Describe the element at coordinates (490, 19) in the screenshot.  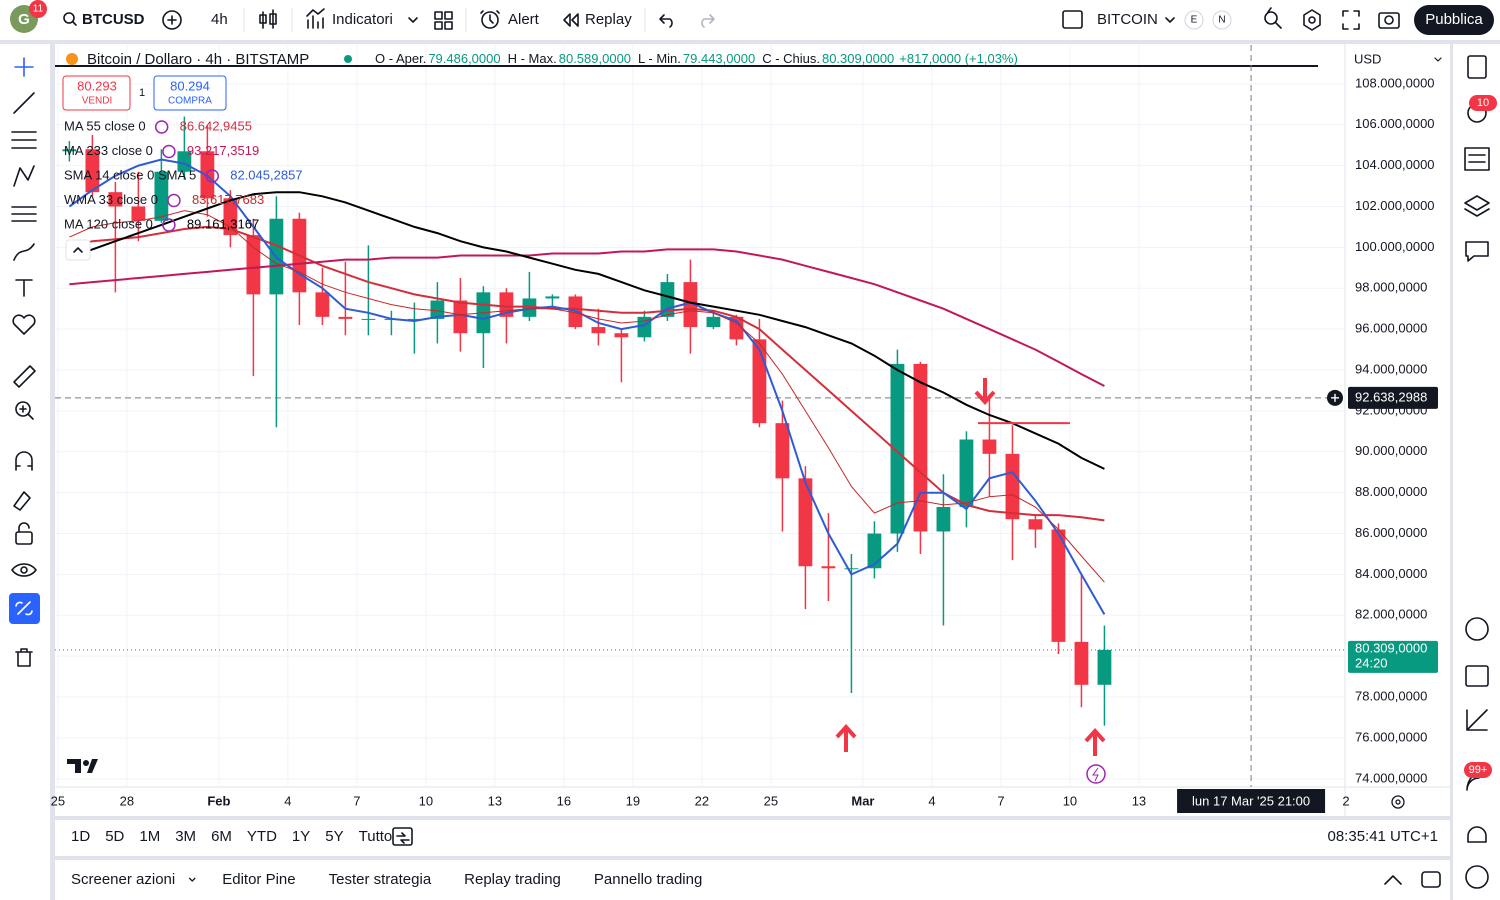
I see `alert-icon` at that location.